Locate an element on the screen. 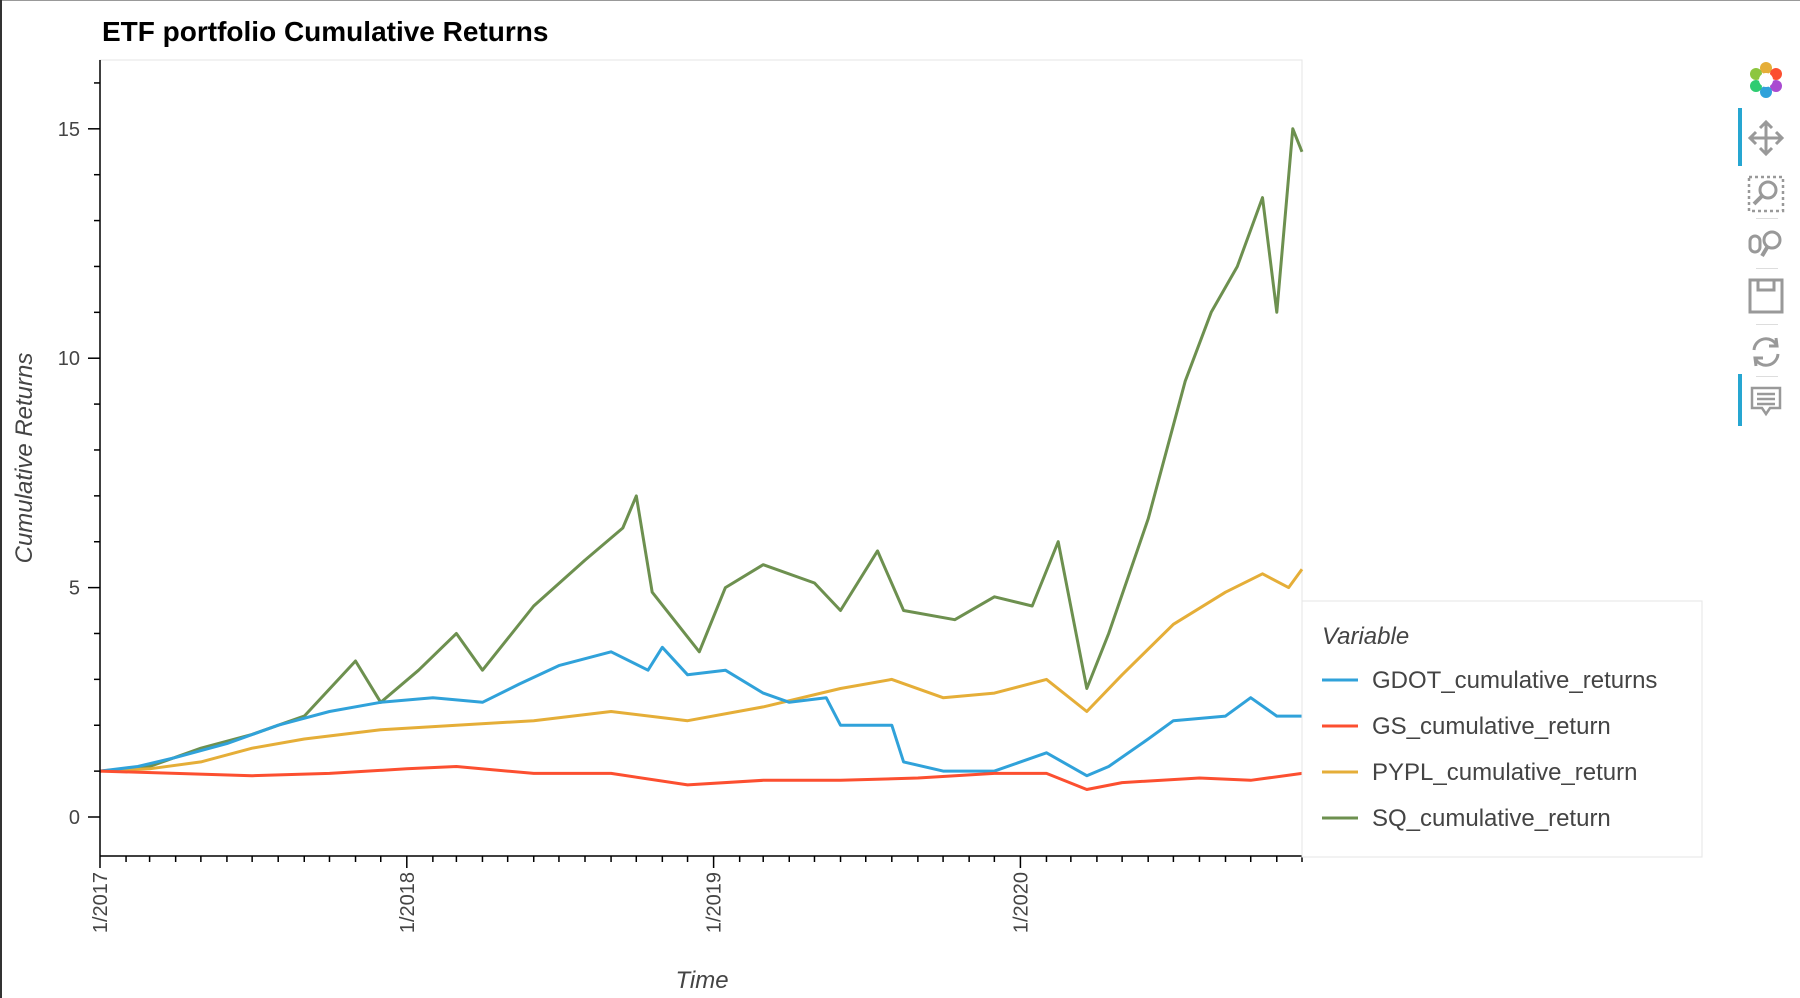  y-tick-label: 0 is located at coordinates (74, 818).